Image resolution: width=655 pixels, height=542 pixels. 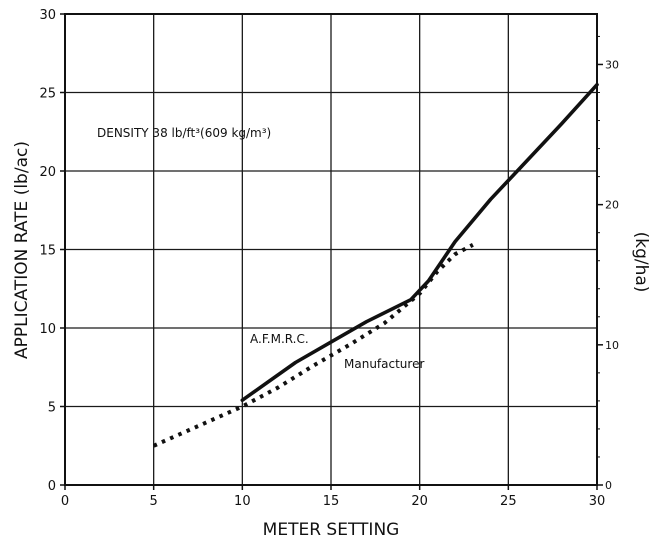 What do you see at coordinates (242, 501) in the screenshot?
I see `x-tick-label: 10` at bounding box center [242, 501].